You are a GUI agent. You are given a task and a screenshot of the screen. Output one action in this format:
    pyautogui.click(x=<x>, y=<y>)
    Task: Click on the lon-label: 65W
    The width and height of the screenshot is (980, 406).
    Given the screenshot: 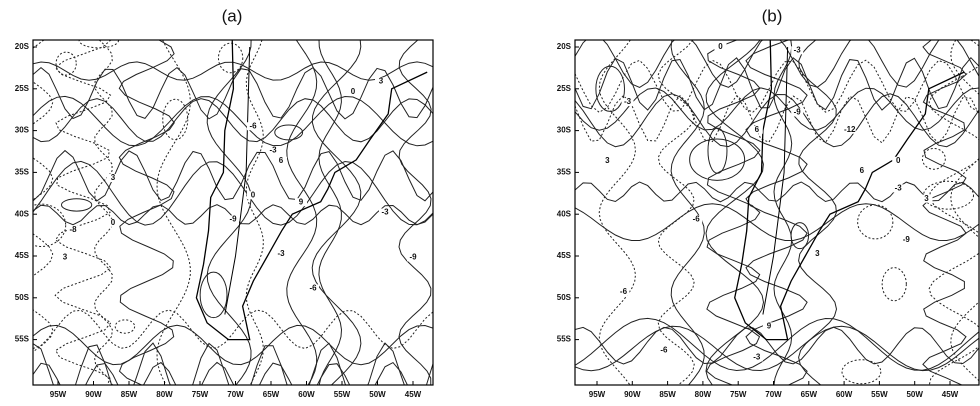 What is the action you would take?
    pyautogui.click(x=809, y=394)
    